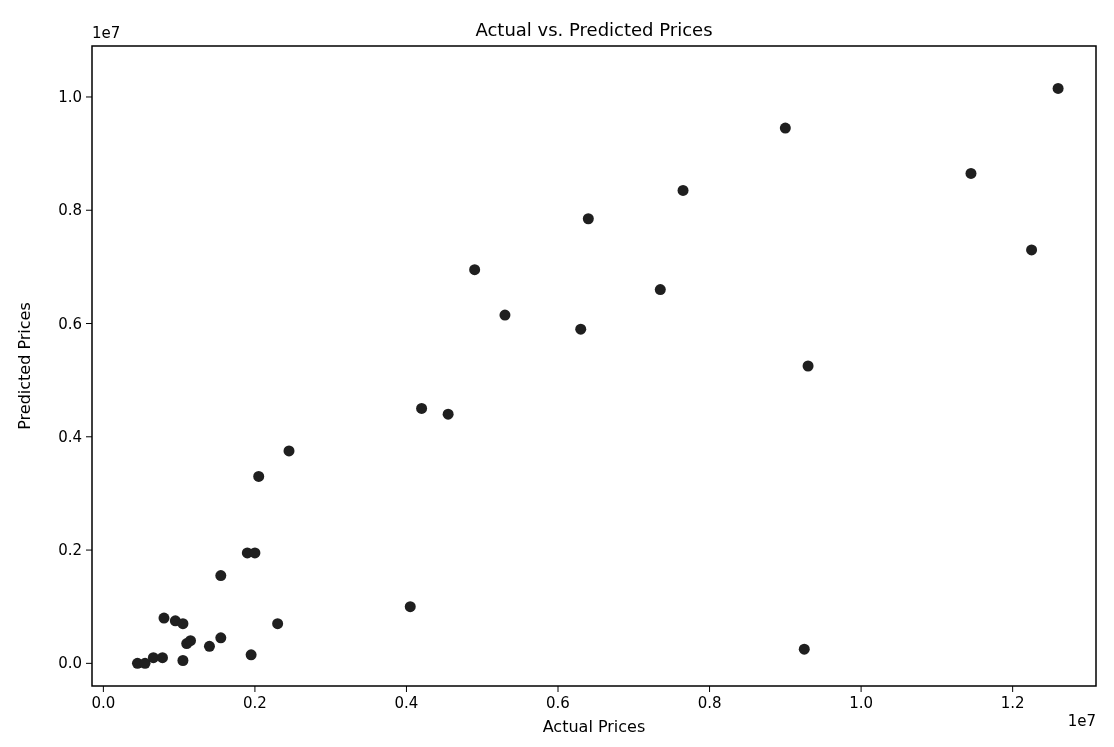  What do you see at coordinates (406, 703) in the screenshot?
I see `x-tick-label: 0.4` at bounding box center [406, 703].